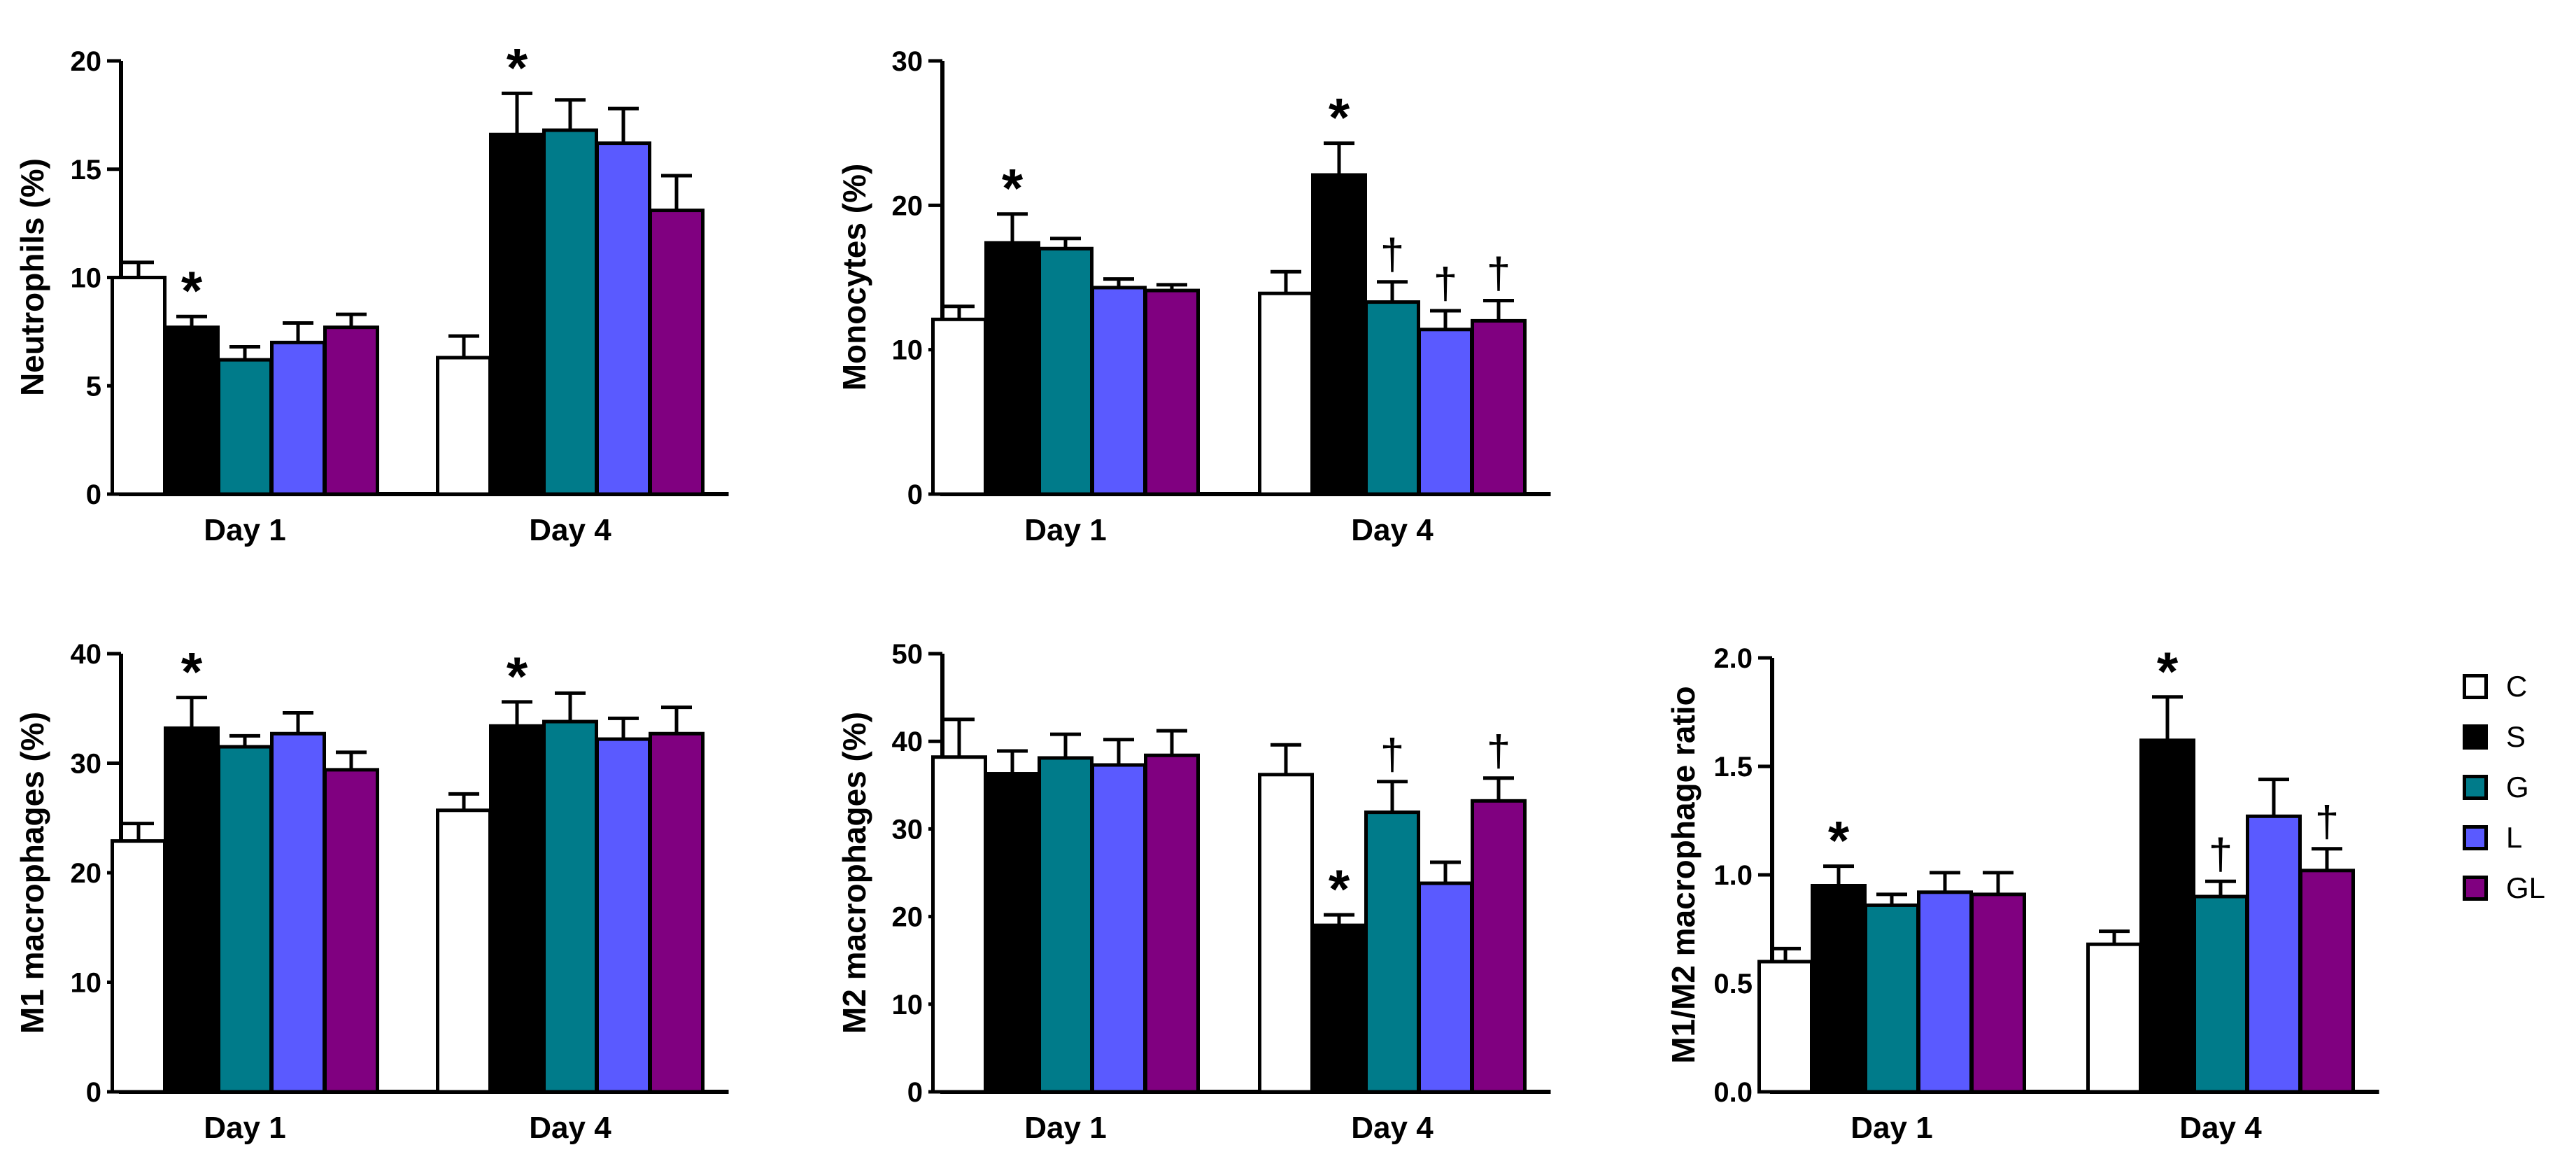  I want to click on legend-item-c: C, so click(2515, 686).